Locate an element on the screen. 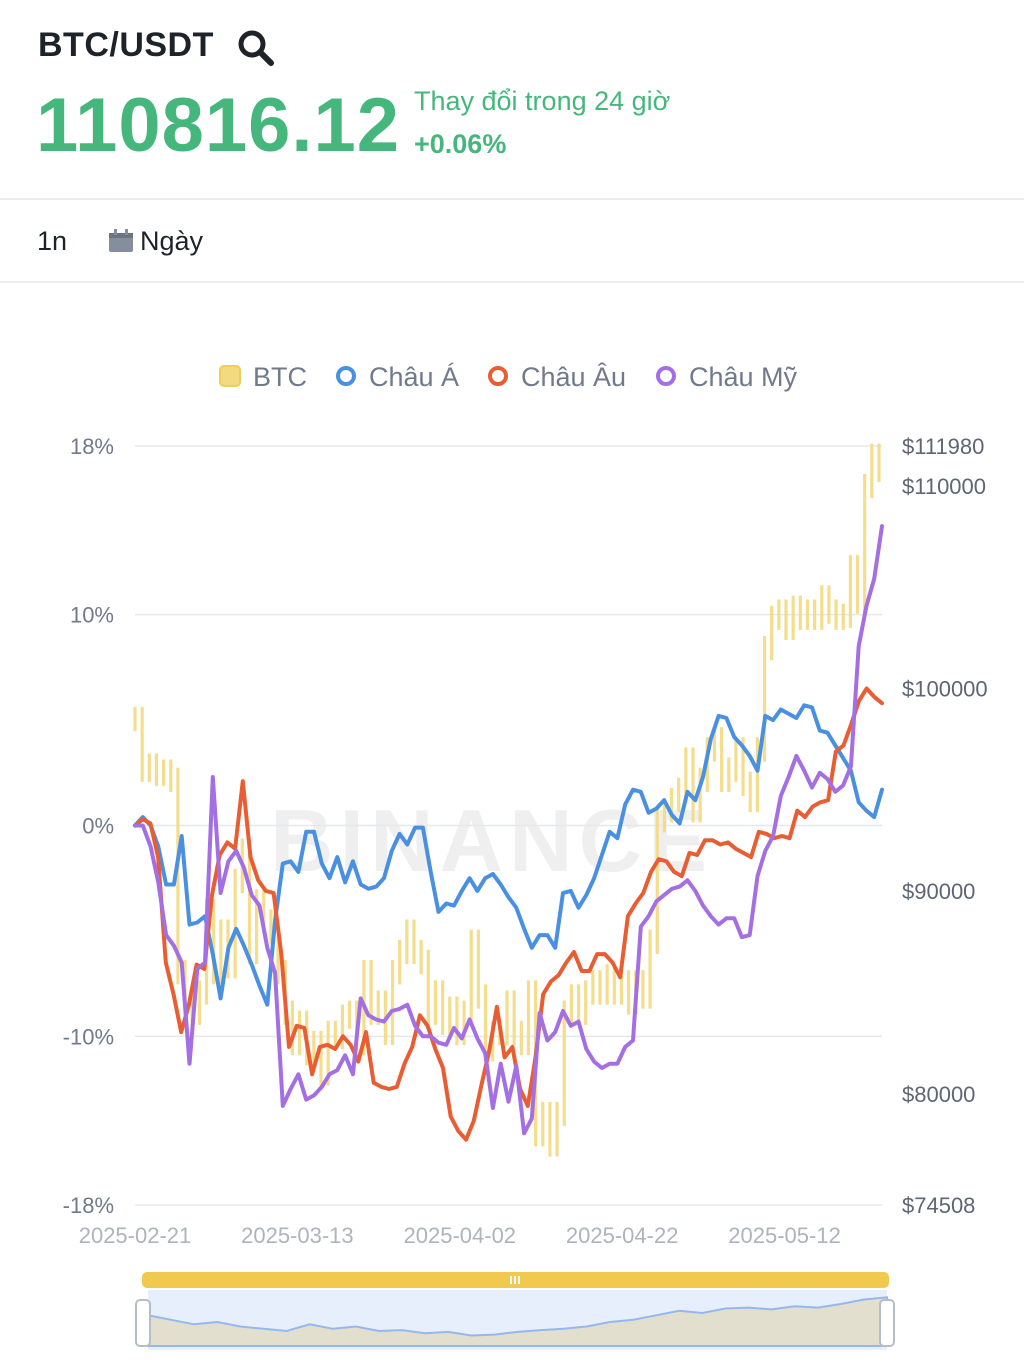  grip-icon is located at coordinates (515, 1280).